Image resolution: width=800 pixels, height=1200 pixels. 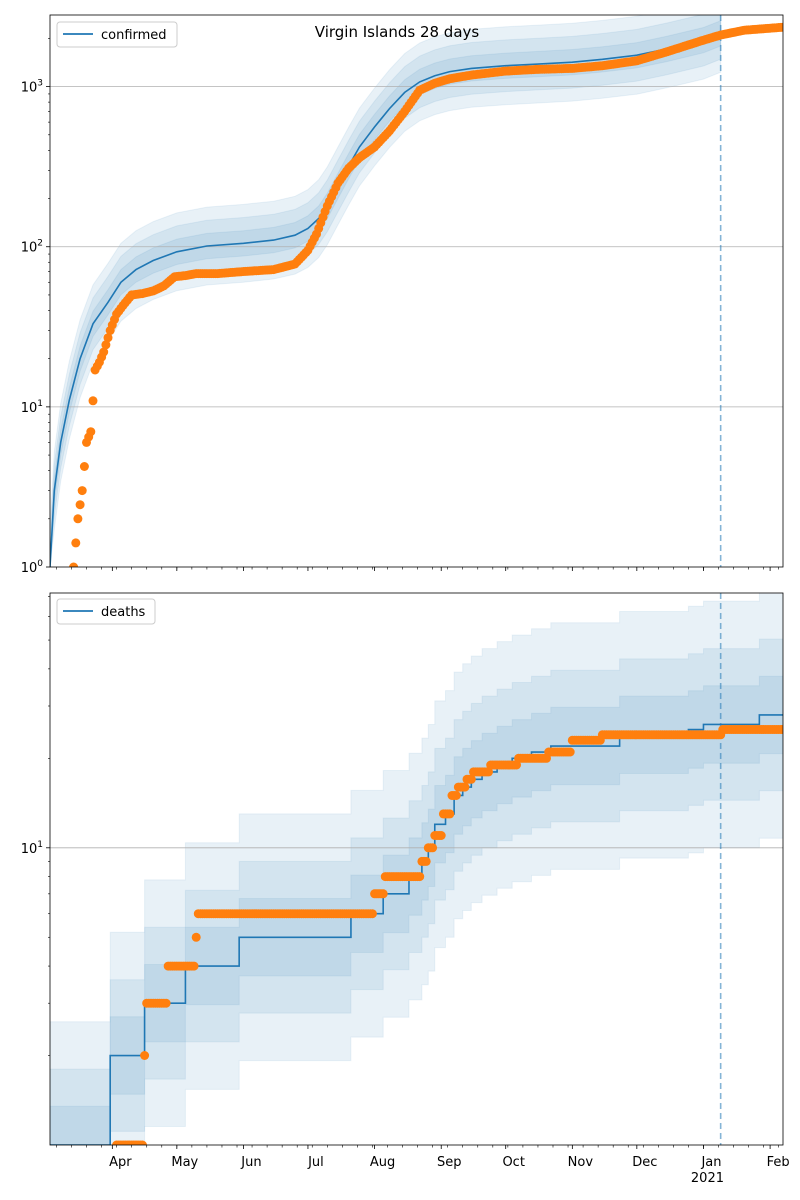 I want to click on x-tick-label: Oct, so click(x=513, y=1162).